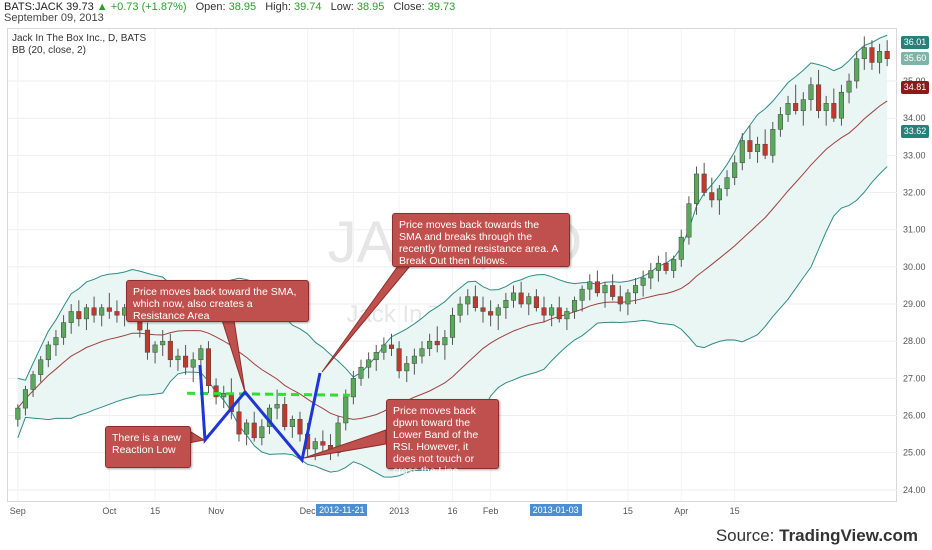  What do you see at coordinates (914, 416) in the screenshot?
I see `y-tick-label: 26.00` at bounding box center [914, 416].